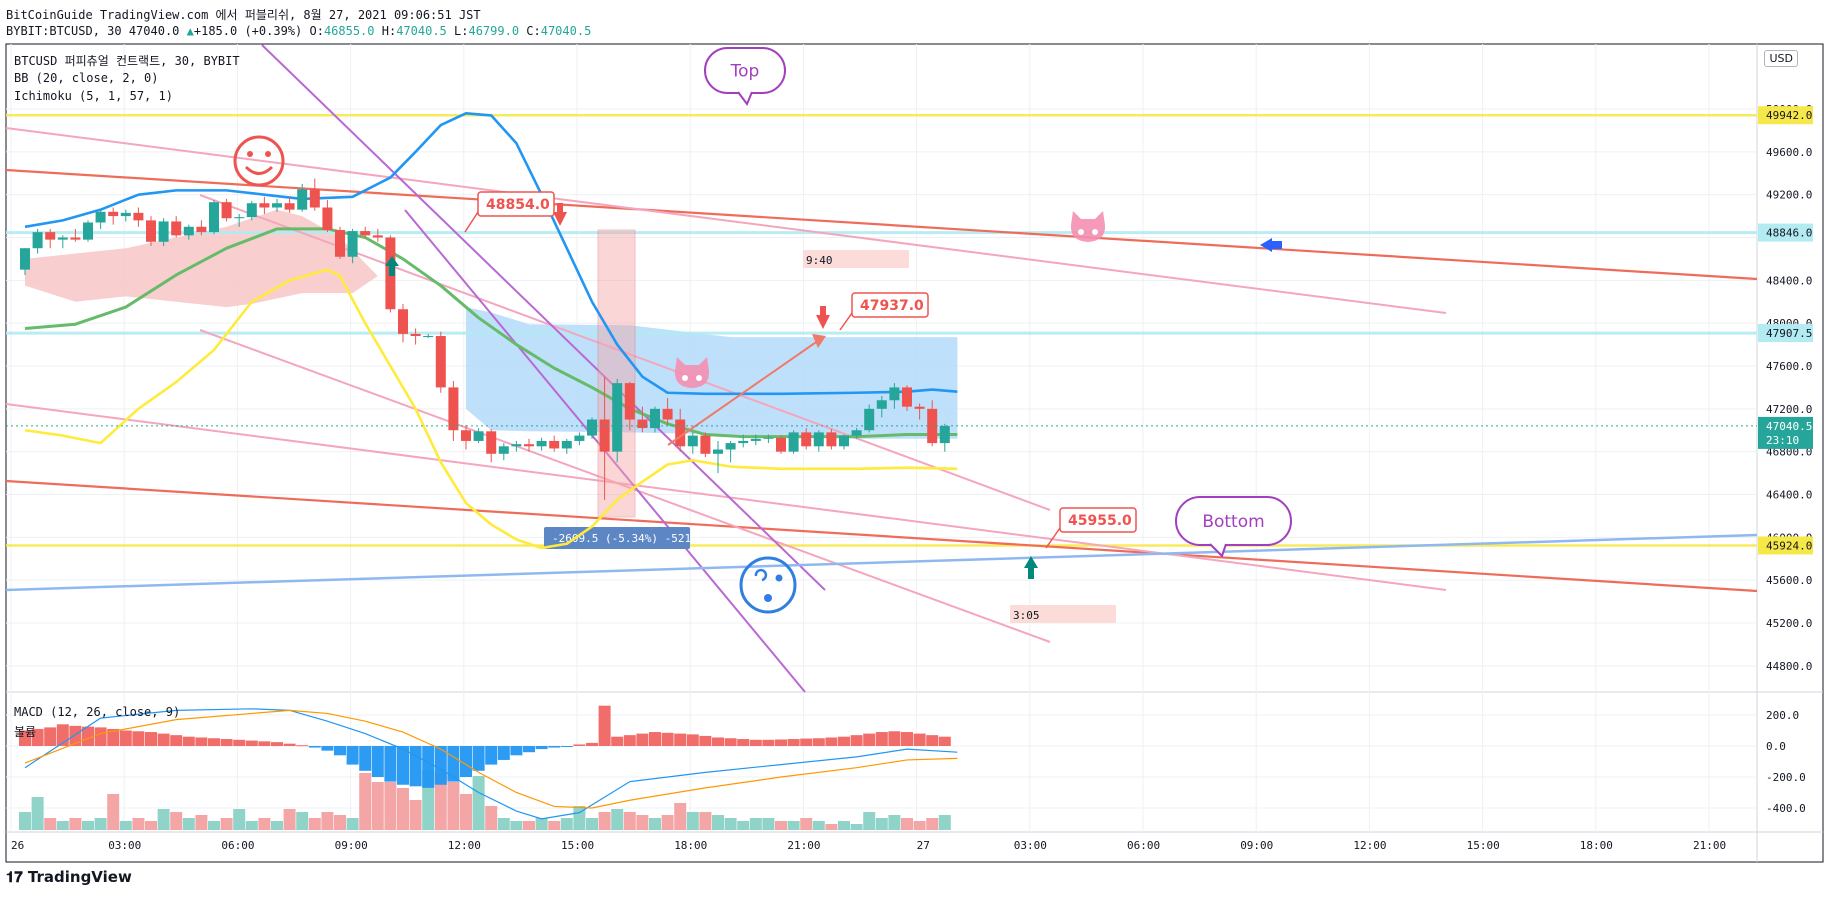  I want to click on dizzy-face-mouth, so click(768, 598).